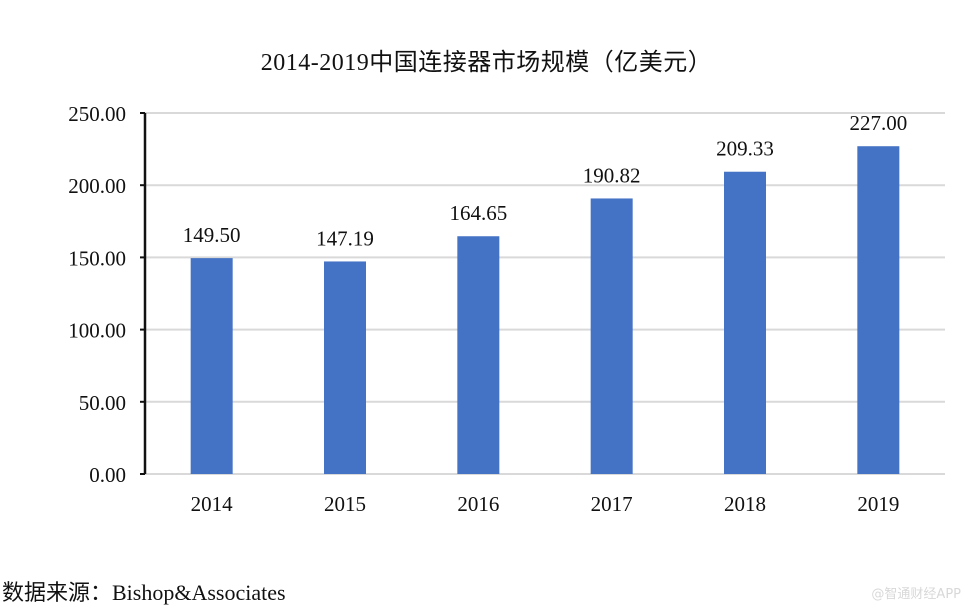  I want to click on y-tick-label: 0.00, so click(107, 475).